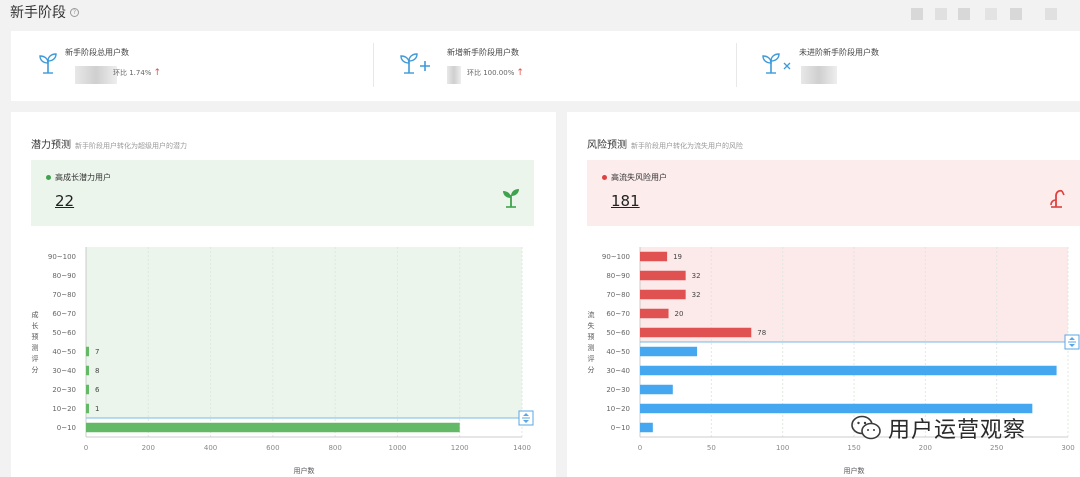 The height and width of the screenshot is (477, 1080). What do you see at coordinates (911, 66) in the screenshot?
I see `stat-unadvanced-users: 未进阶新手阶段用户数` at bounding box center [911, 66].